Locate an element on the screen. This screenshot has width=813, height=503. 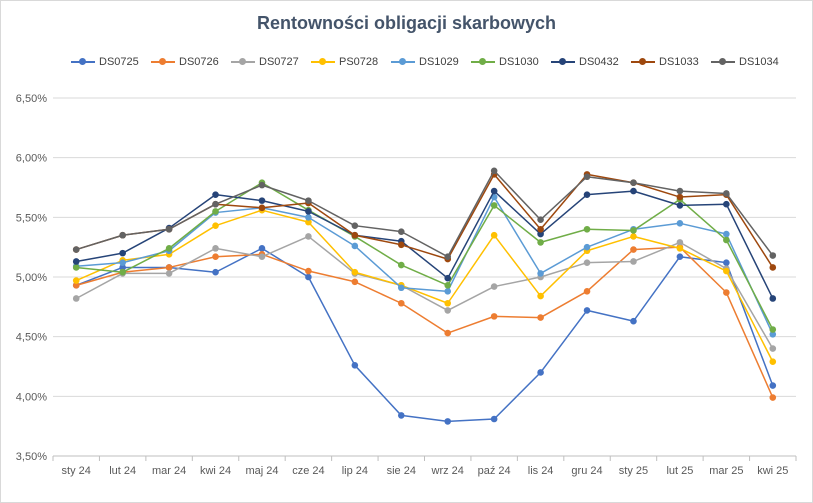
y-tick-label: 6,00% is located at coordinates (31, 159).